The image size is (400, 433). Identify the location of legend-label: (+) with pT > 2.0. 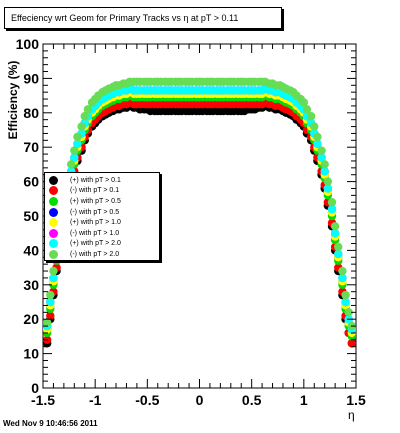
(95, 244).